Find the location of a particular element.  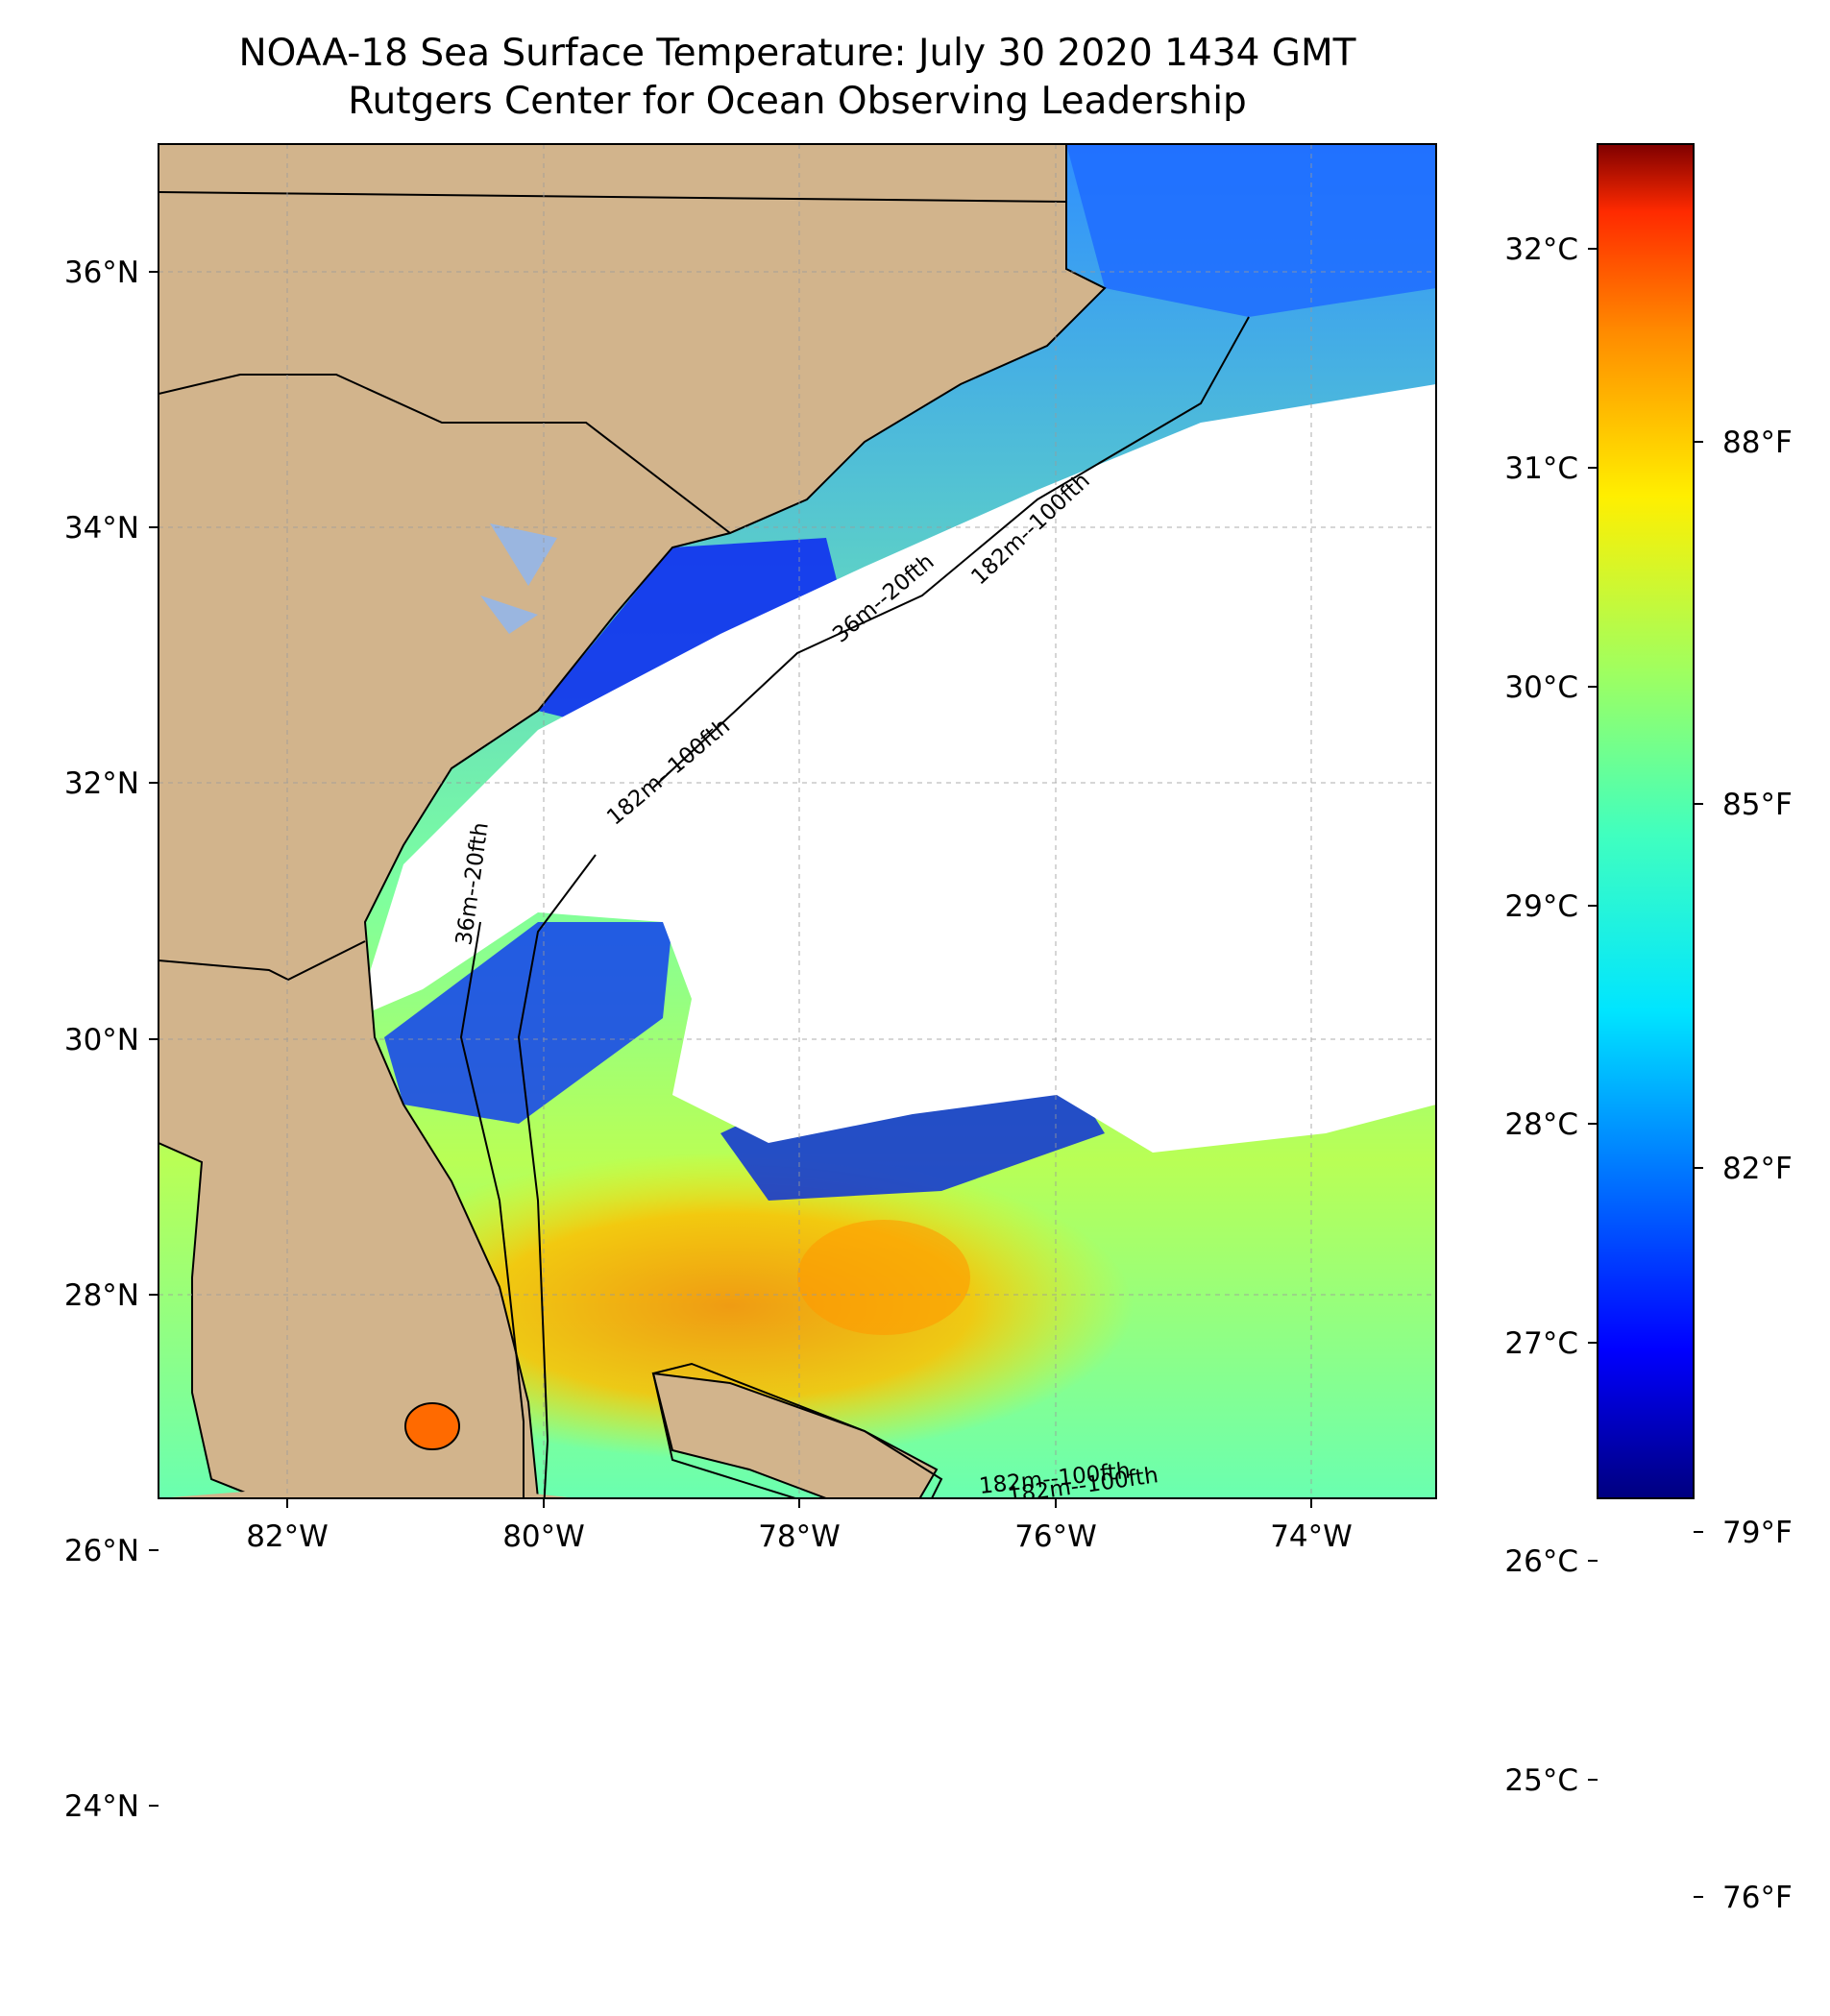

colorbar-fahrenheit-label: 76°F is located at coordinates (1757, 1898).